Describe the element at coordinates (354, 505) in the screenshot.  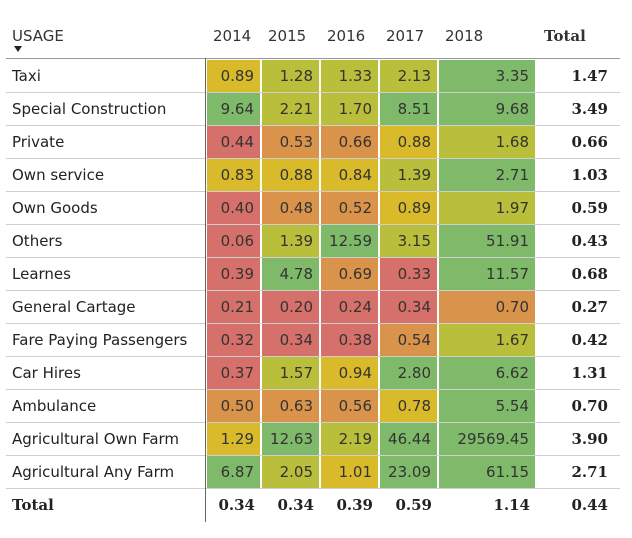
I see `footer-total-cell: 0.39` at that location.